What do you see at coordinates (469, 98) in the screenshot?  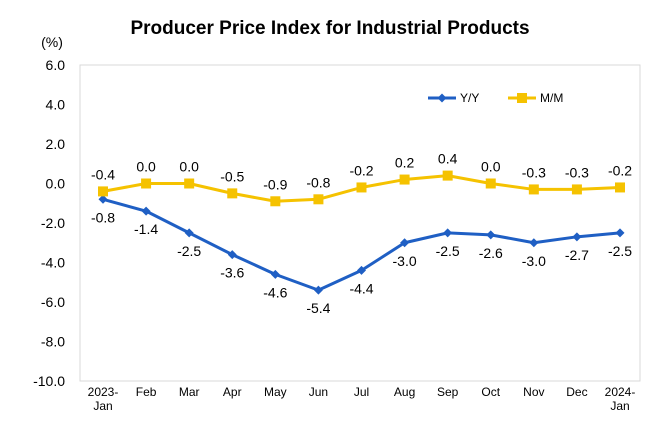 I see `legend-label-yy: Y/Y` at bounding box center [469, 98].